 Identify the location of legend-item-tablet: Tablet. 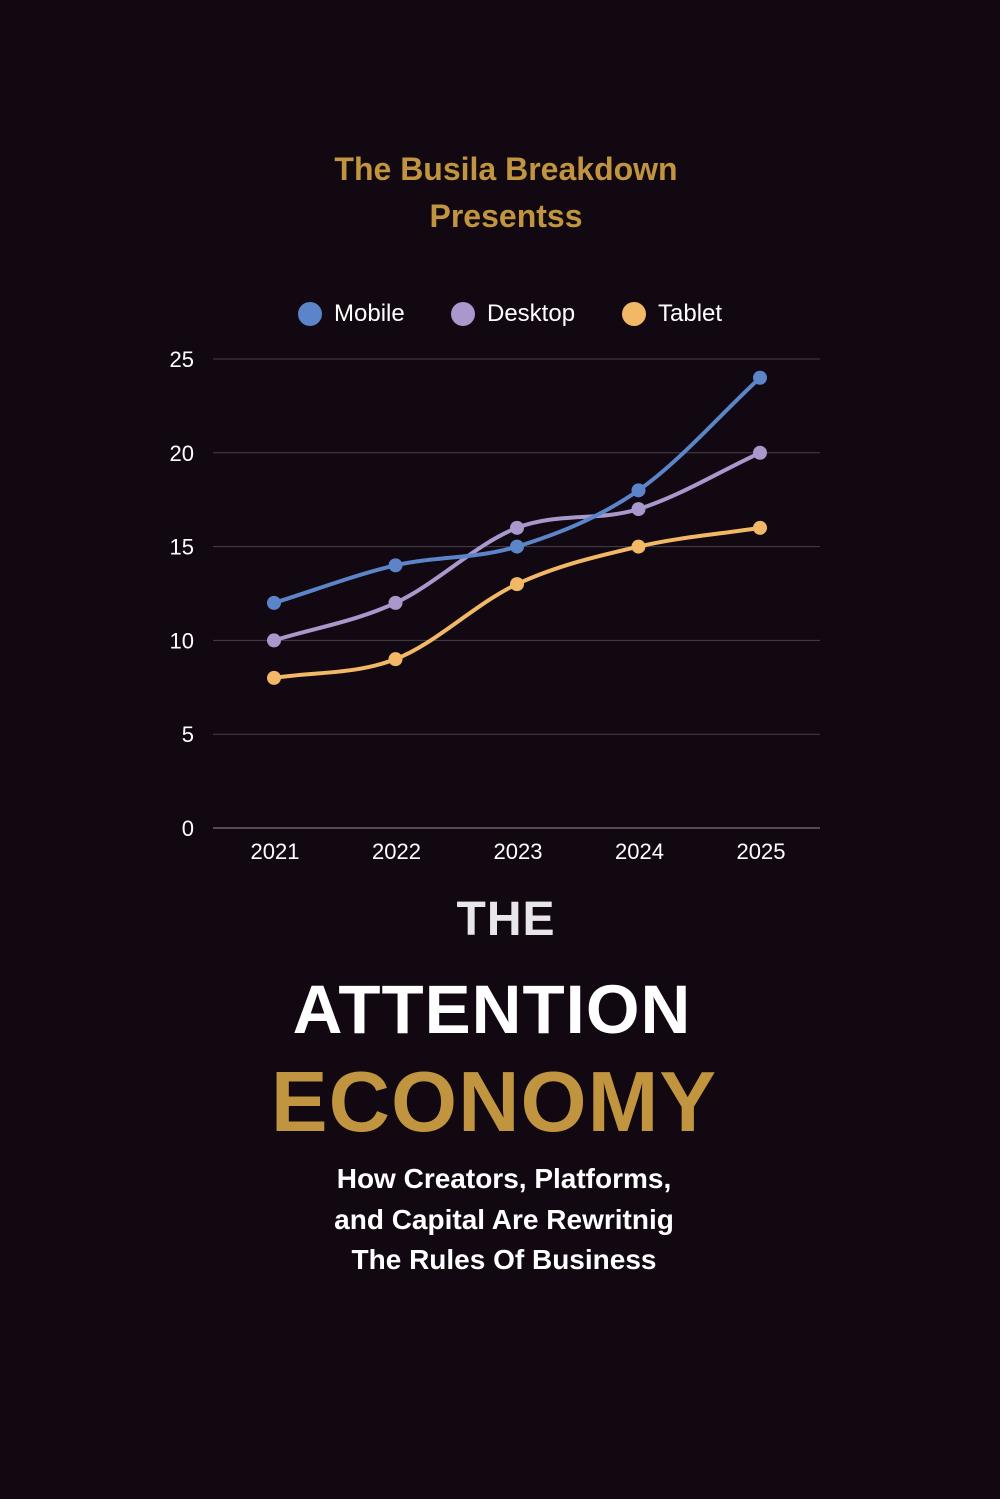
(672, 314).